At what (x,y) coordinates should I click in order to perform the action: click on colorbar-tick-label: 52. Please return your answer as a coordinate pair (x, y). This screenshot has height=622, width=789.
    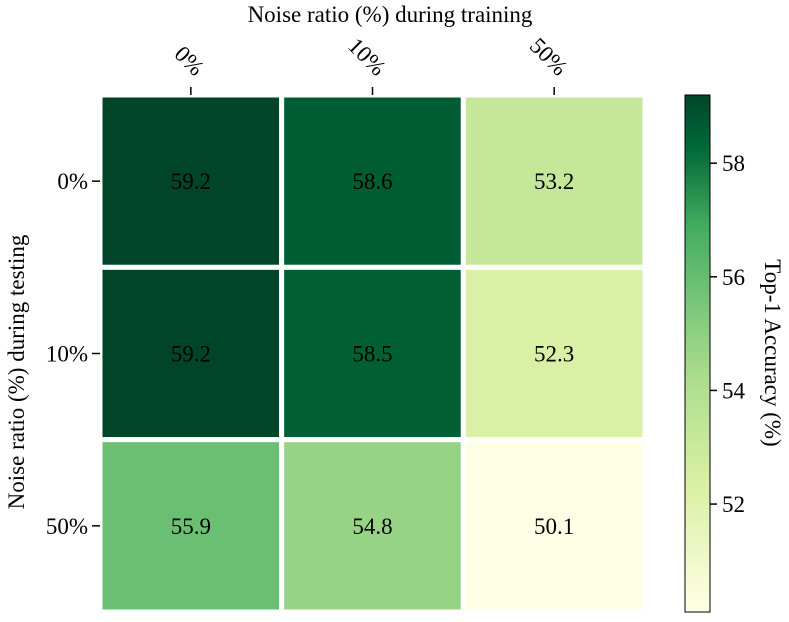
    Looking at the image, I should click on (733, 504).